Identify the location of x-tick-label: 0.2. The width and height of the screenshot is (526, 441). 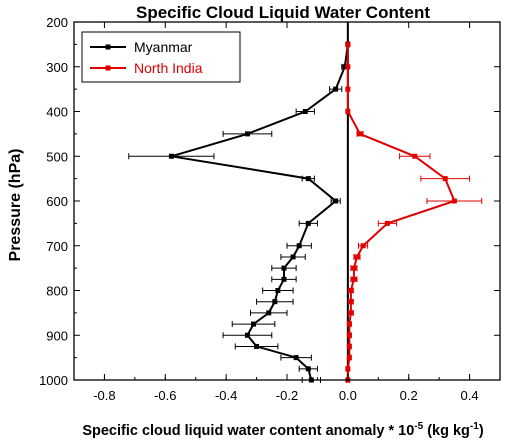
(409, 395).